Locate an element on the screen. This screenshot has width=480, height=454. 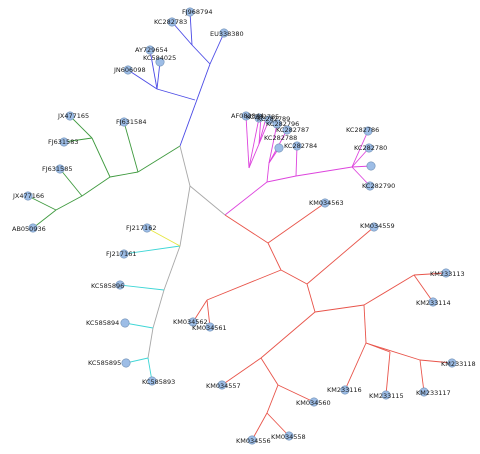
taxon-label: FJ631585 is located at coordinates (57, 169).